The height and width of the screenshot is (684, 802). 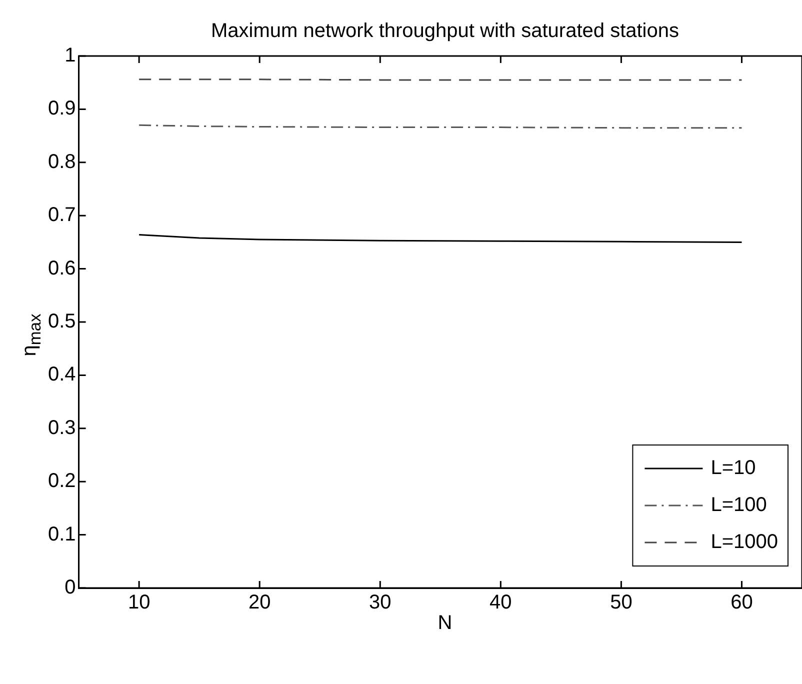 What do you see at coordinates (744, 542) in the screenshot?
I see `legend-label: L=1000` at bounding box center [744, 542].